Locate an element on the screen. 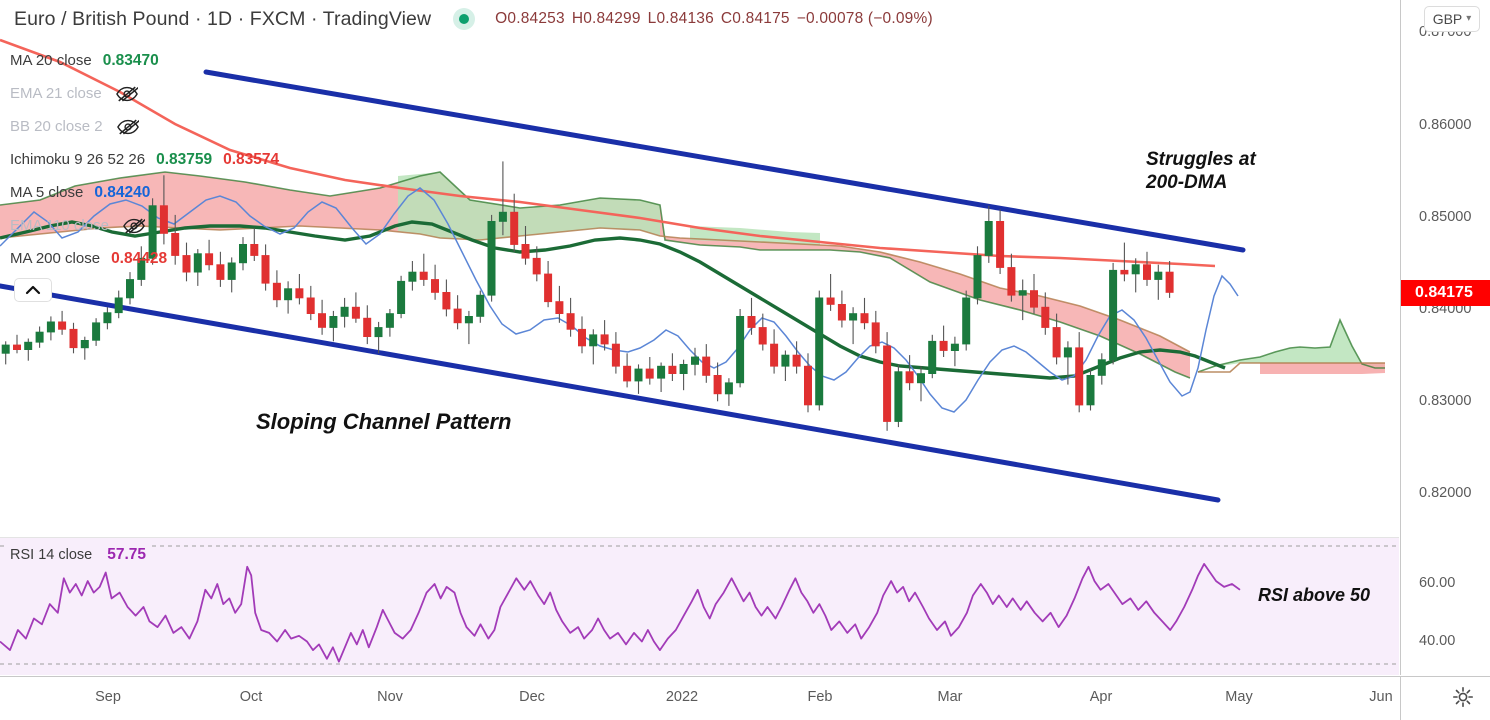  time-axis: Sep Oct Nov Dec 2022 Feb Mar Apr May Jun is located at coordinates (745, 698).